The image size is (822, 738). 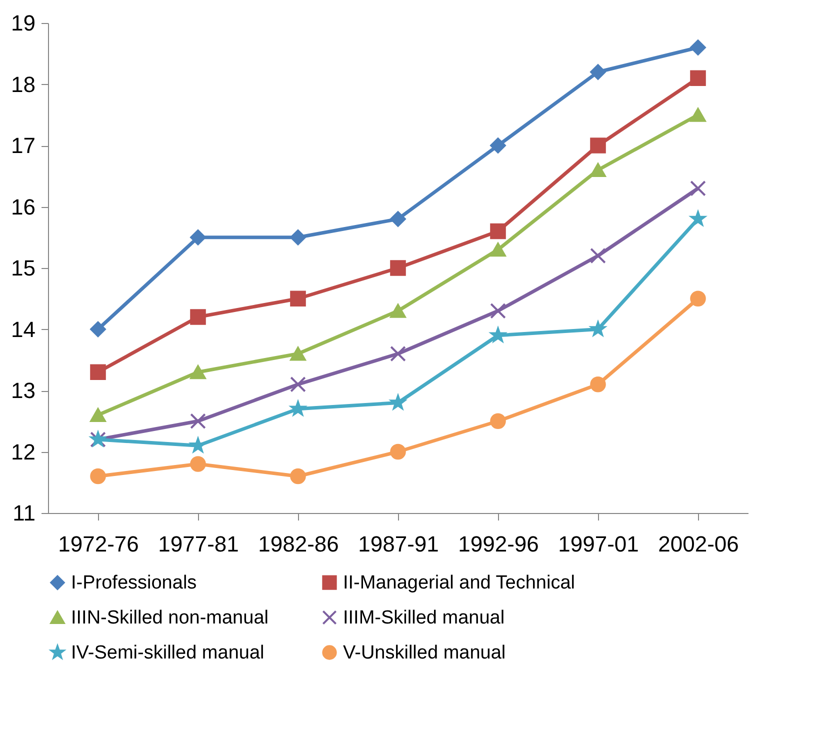 What do you see at coordinates (23, 207) in the screenshot?
I see `y-tick-label: 16` at bounding box center [23, 207].